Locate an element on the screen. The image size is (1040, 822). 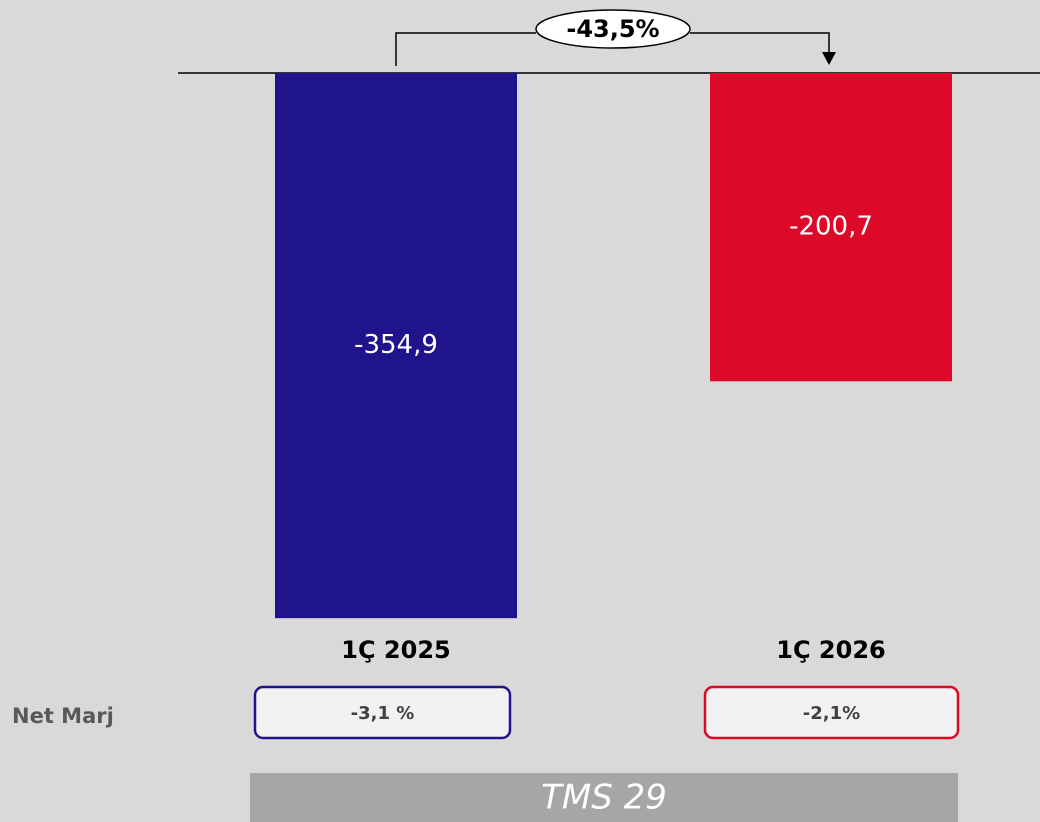
bar is located at coordinates (831, 227).